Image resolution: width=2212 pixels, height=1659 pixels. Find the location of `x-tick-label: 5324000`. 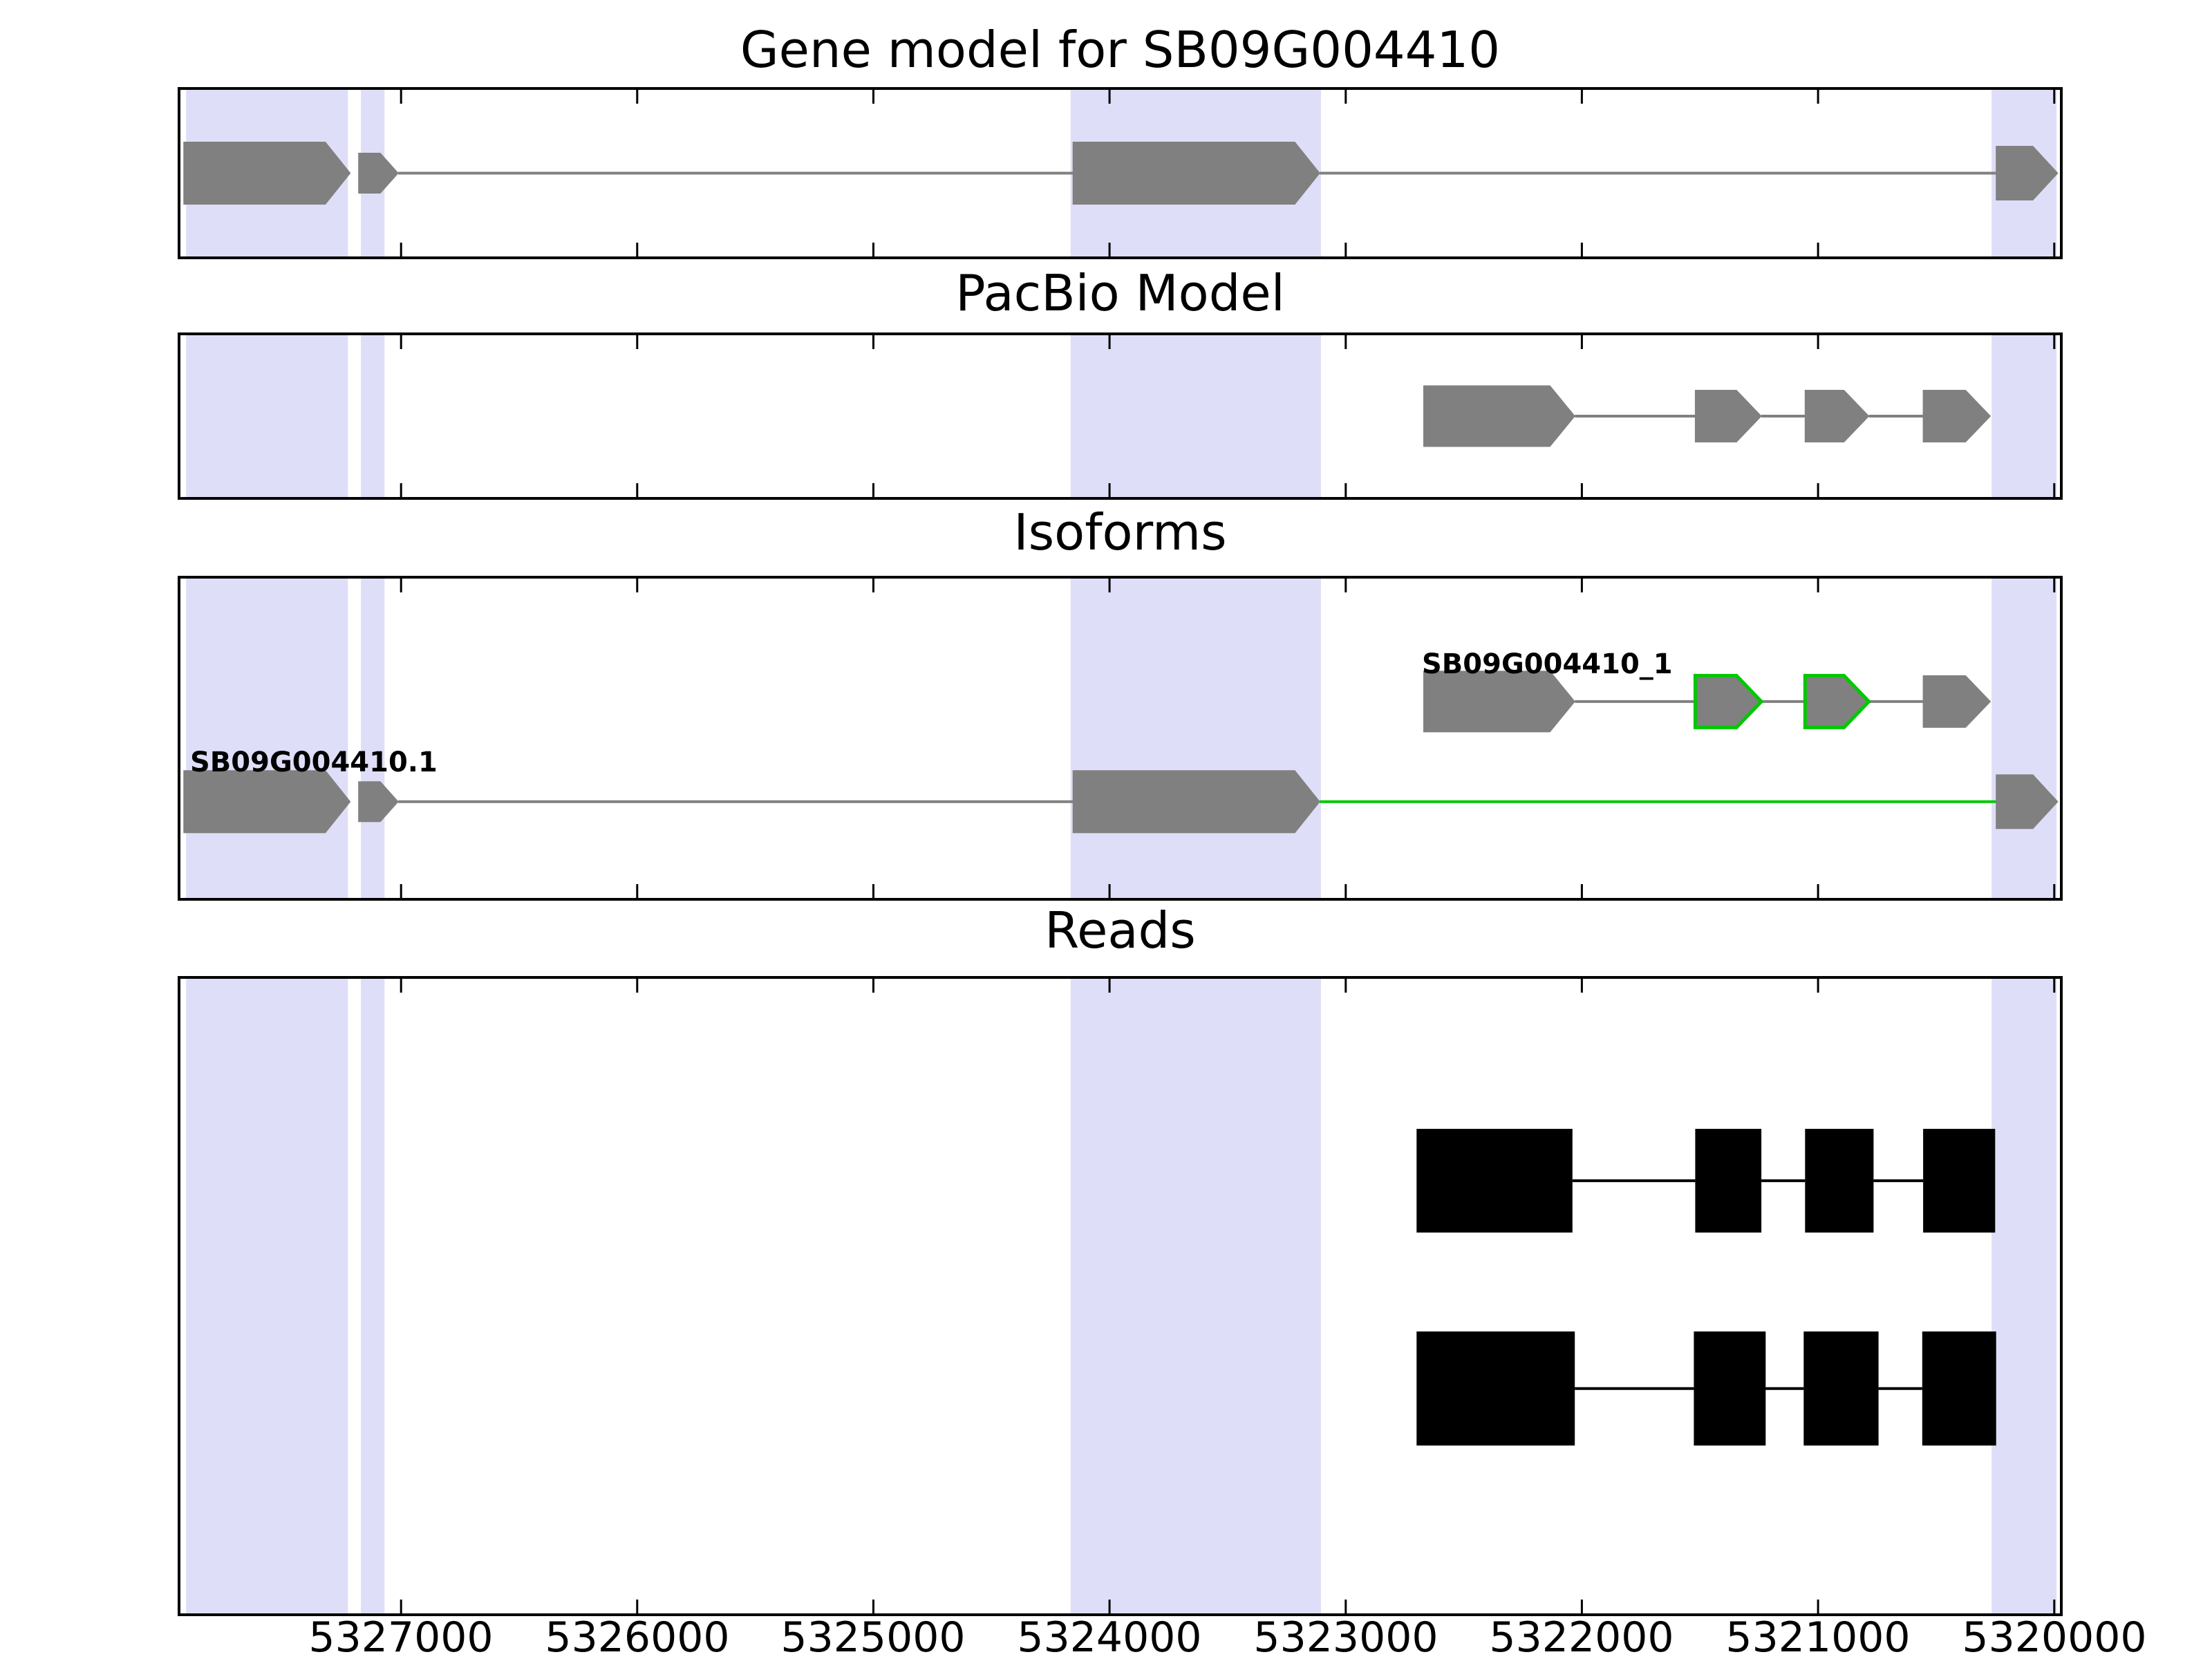

x-tick-label: 5324000 is located at coordinates (1110, 1636).